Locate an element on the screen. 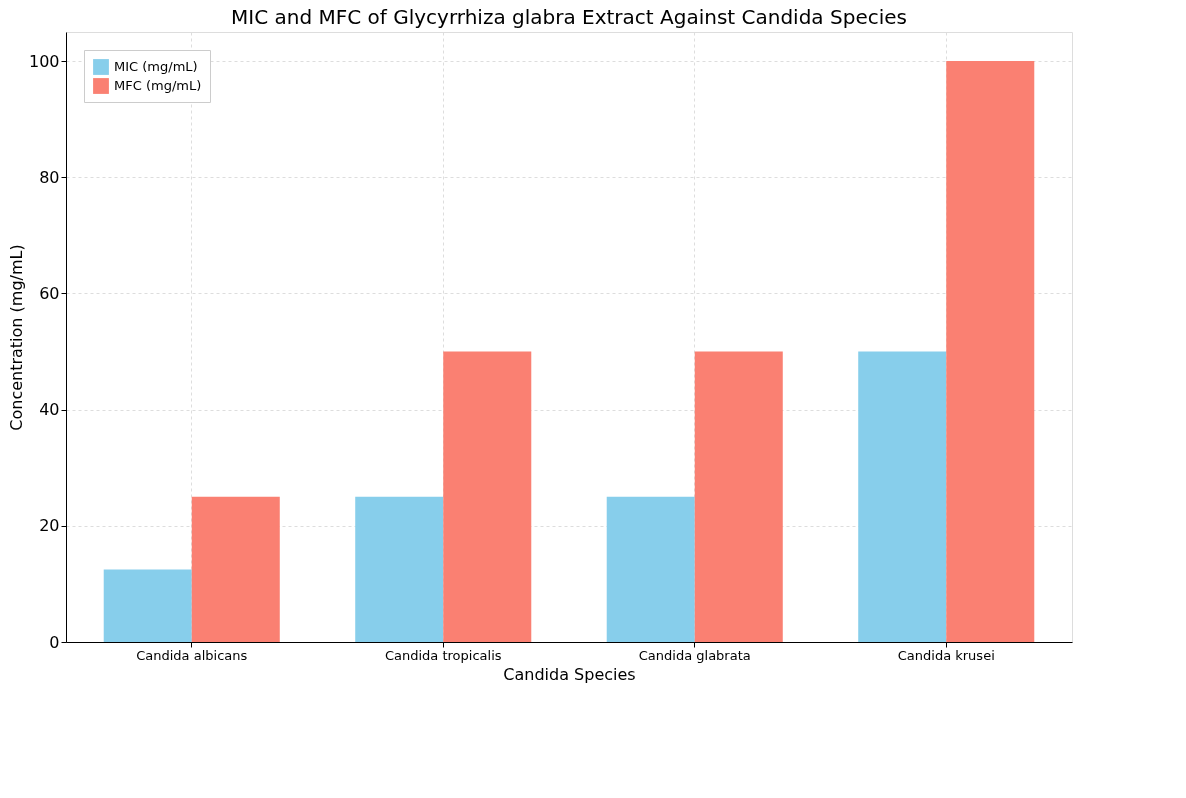 The height and width of the screenshot is (798, 1186). x-axis-title: Candida Species is located at coordinates (569, 674).